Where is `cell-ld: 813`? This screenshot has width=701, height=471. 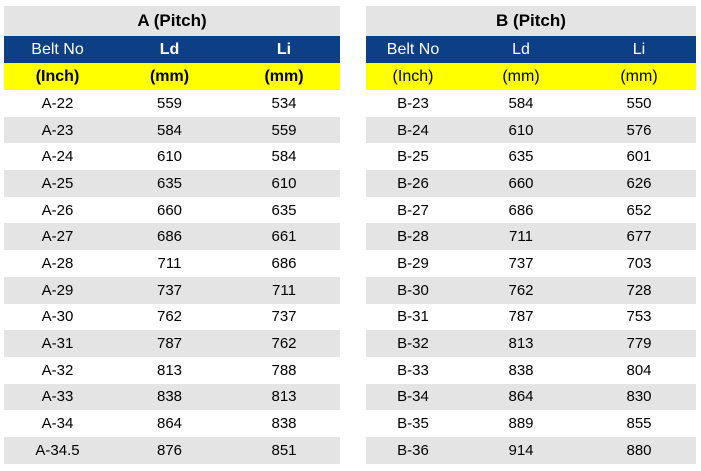
cell-ld: 813 is located at coordinates (169, 370).